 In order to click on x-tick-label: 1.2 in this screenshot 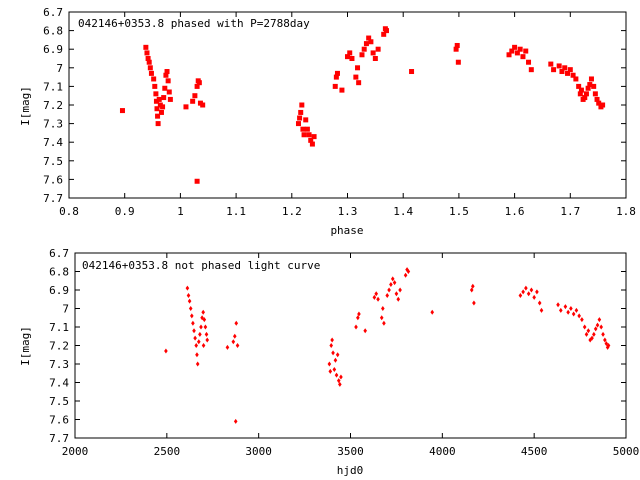, I will do `click(292, 211)`.